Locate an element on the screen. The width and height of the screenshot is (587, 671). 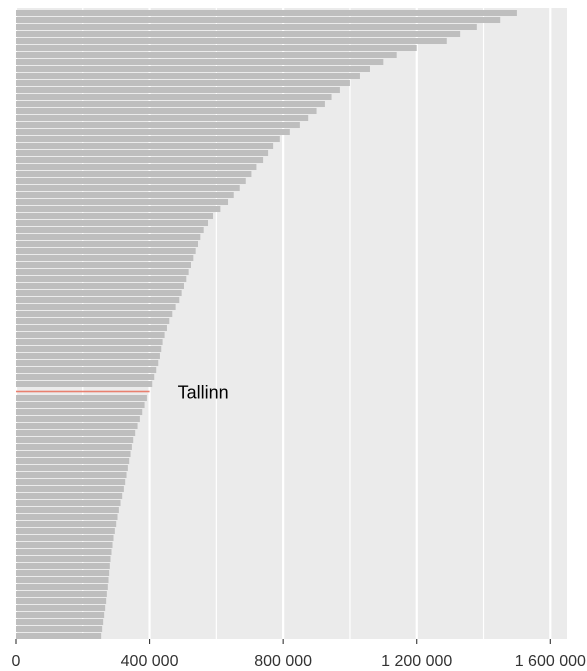
x-tick-label: 800 000 is located at coordinates (283, 661).